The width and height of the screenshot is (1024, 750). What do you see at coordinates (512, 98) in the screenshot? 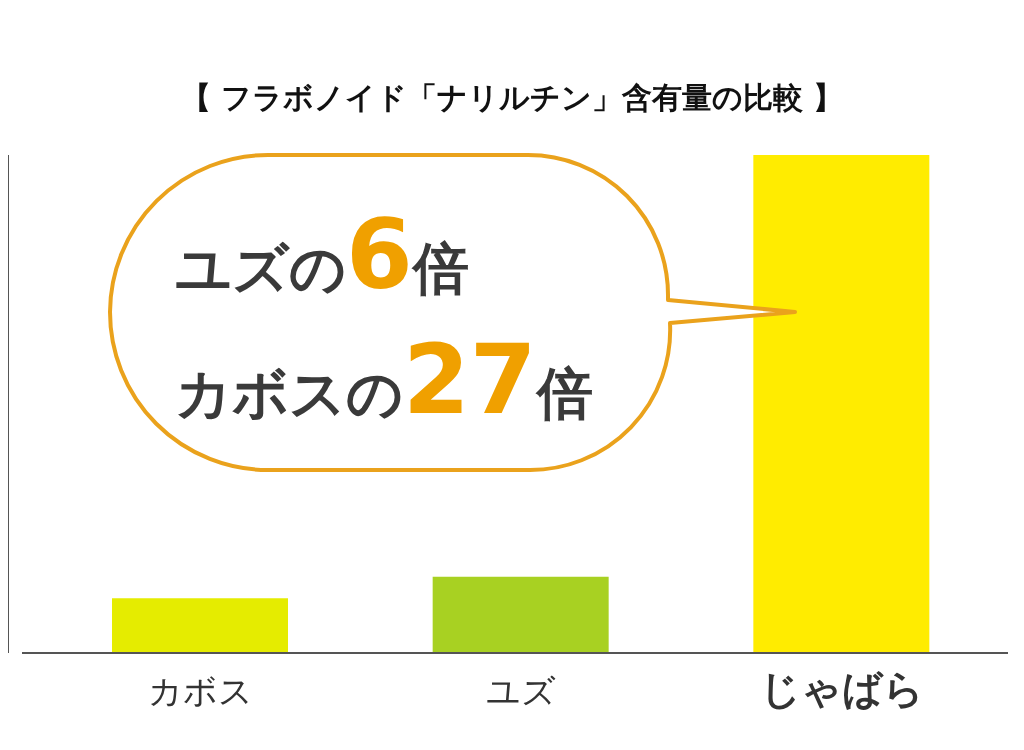
I see `chart-title: 【 フラボノイド「ナリルチン」含有量の比較 】` at bounding box center [512, 98].